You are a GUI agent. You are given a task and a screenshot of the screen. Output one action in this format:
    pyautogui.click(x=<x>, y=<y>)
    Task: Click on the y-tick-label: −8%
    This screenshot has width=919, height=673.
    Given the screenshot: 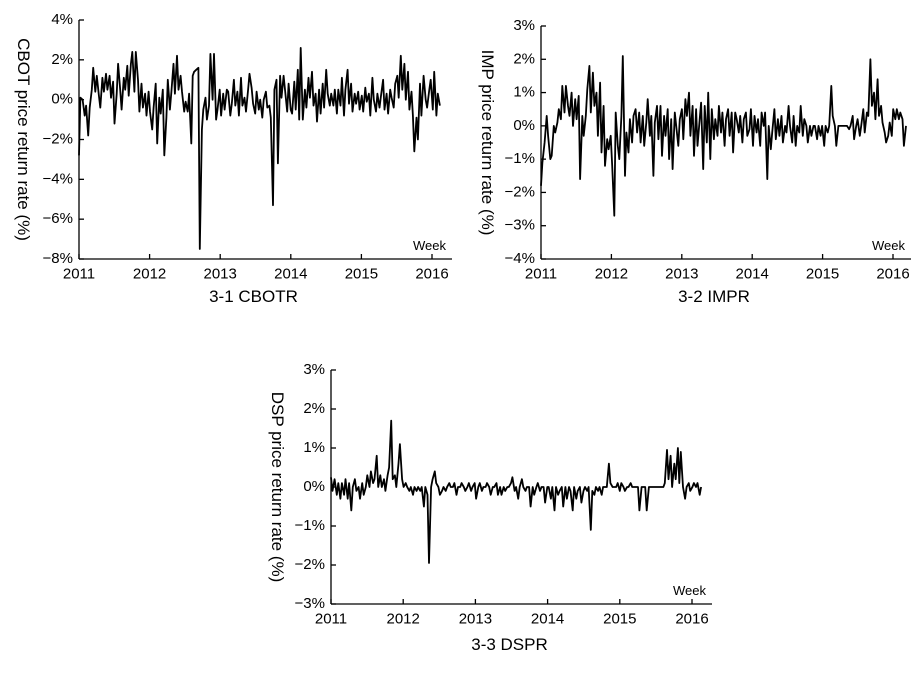 What is the action you would take?
    pyautogui.click(x=58, y=258)
    